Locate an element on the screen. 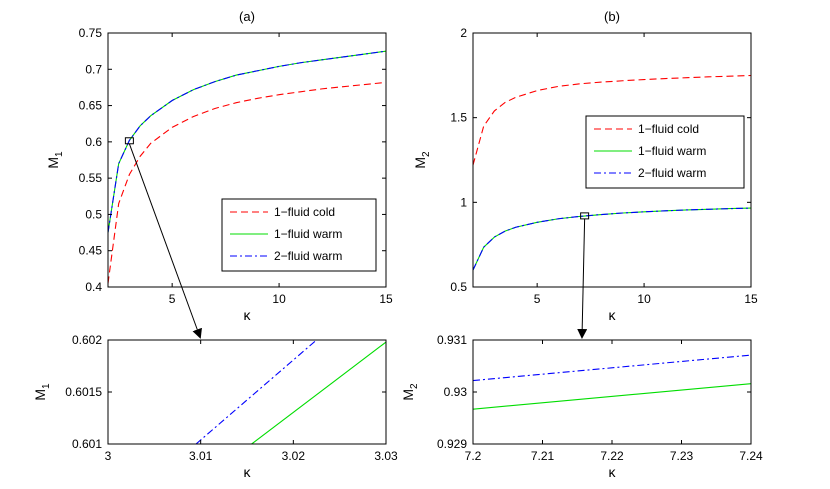 Image resolution: width=830 pixels, height=489 pixels. y-tick-label: 0.601 is located at coordinates (87, 444).